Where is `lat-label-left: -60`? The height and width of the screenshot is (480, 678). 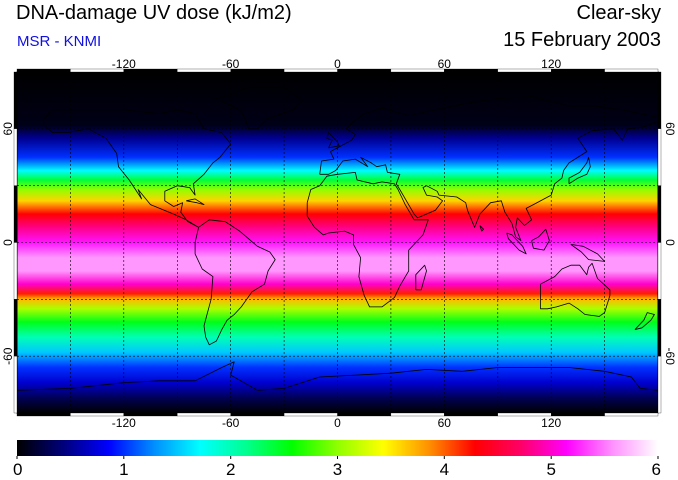
lat-label-left: -60 is located at coordinates (8, 356).